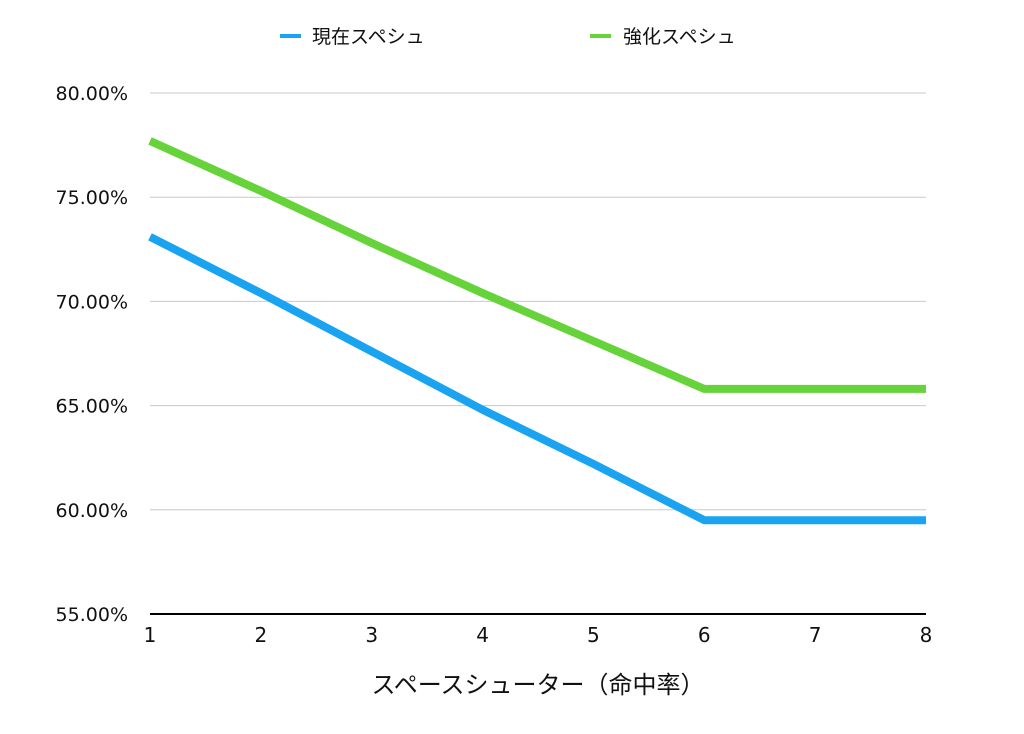  Describe the element at coordinates (926, 635) in the screenshot. I see `x-tick-label: 8` at that location.